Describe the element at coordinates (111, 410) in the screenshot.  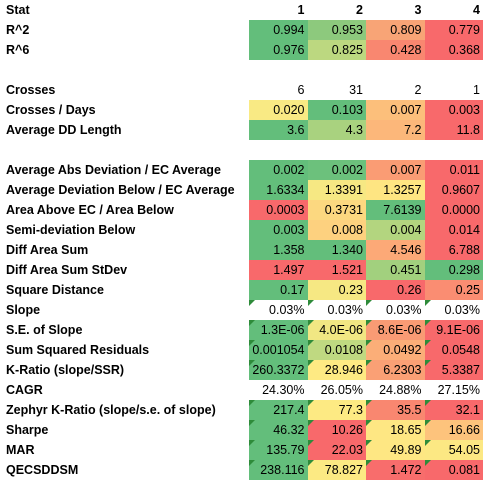
I see `row-label-zephyr: Zephyr K-Ratio (slope/s.e. of slope)` at that location.